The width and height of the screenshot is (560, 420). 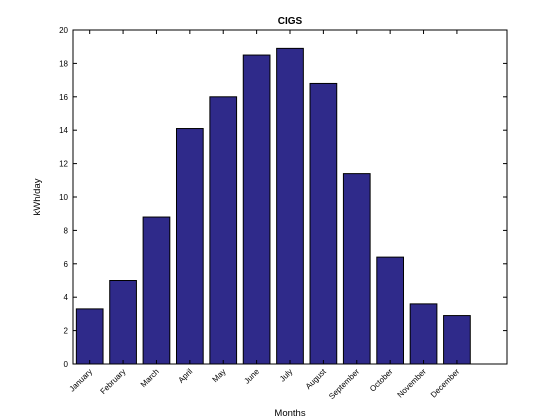 I want to click on bar-december, so click(x=457, y=340).